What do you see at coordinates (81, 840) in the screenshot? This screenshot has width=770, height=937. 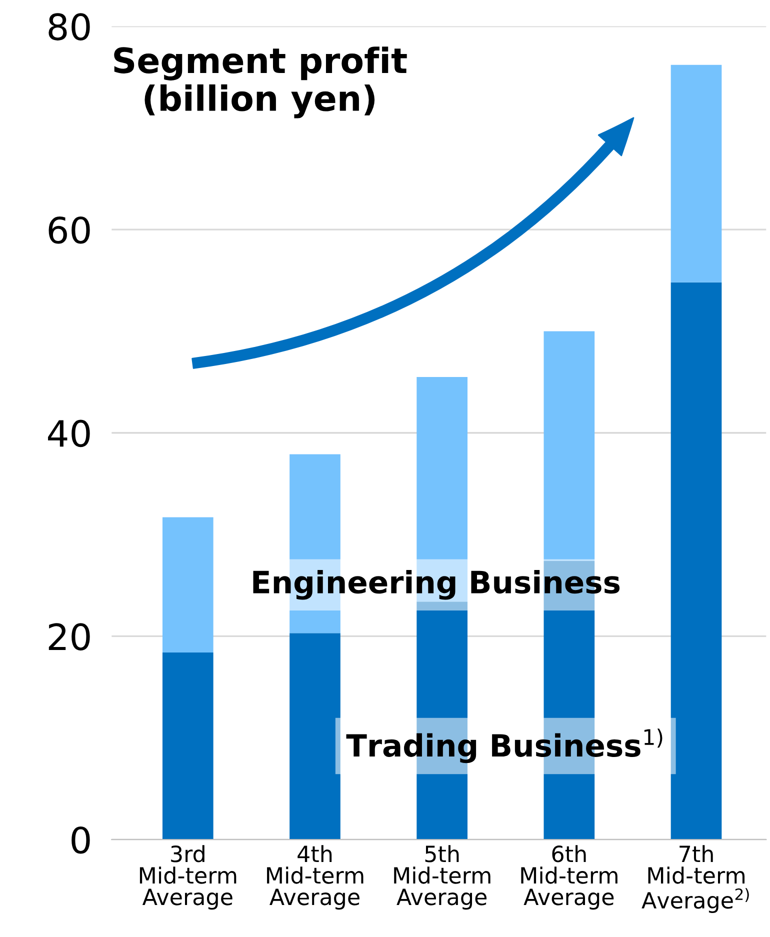 I see `y-tick-label: 0` at bounding box center [81, 840].